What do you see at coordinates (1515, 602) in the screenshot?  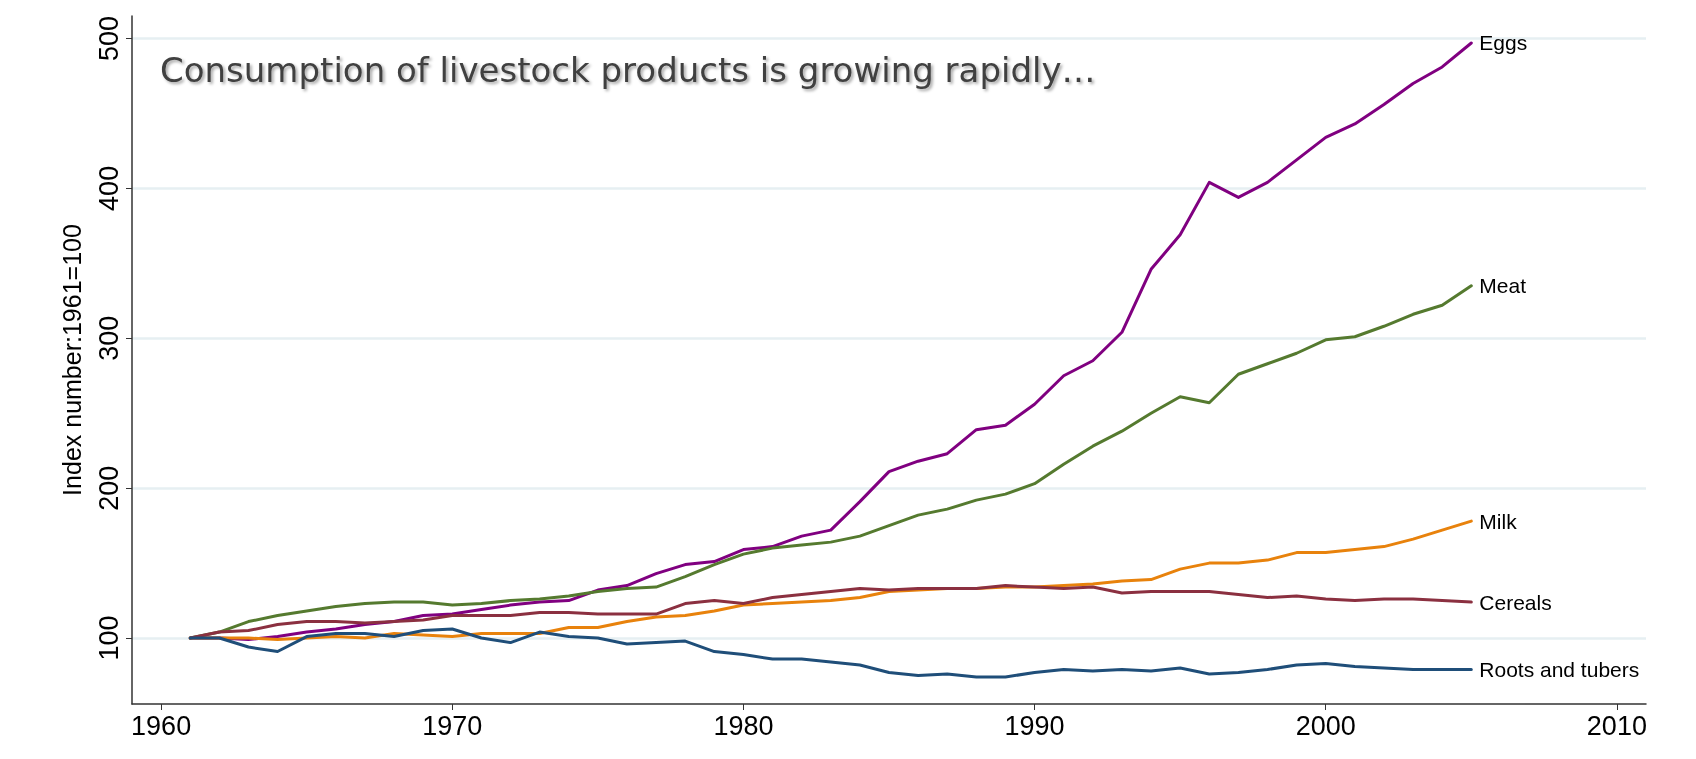 I see `series-label: Cereals` at bounding box center [1515, 602].